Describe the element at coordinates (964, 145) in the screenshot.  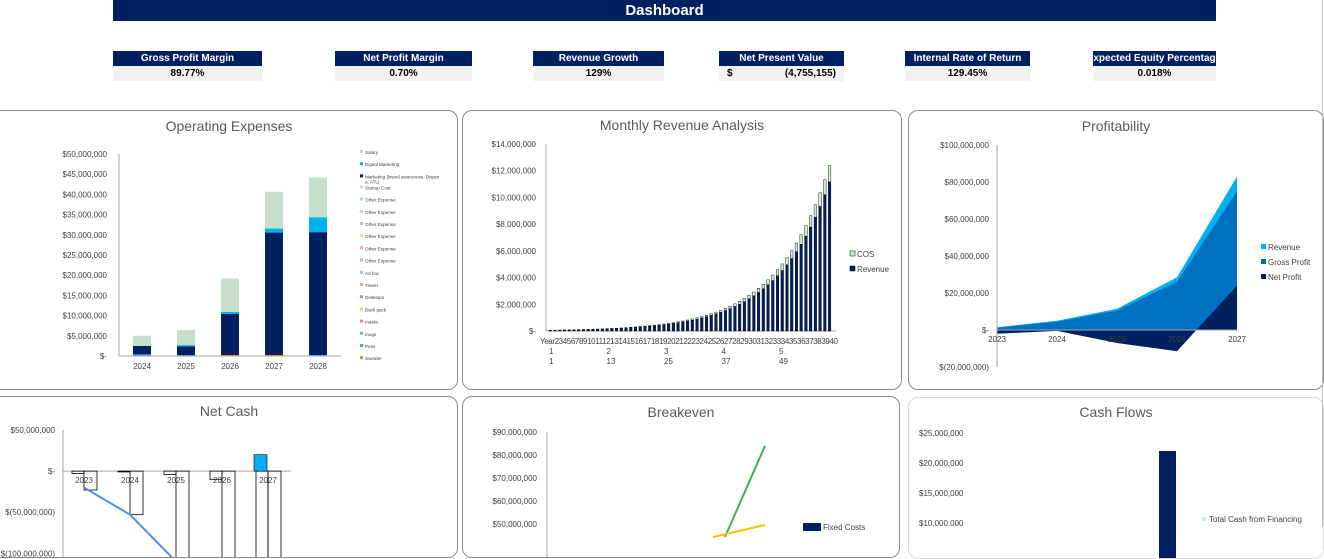
I see `y-tick-label: $100,000,000` at that location.